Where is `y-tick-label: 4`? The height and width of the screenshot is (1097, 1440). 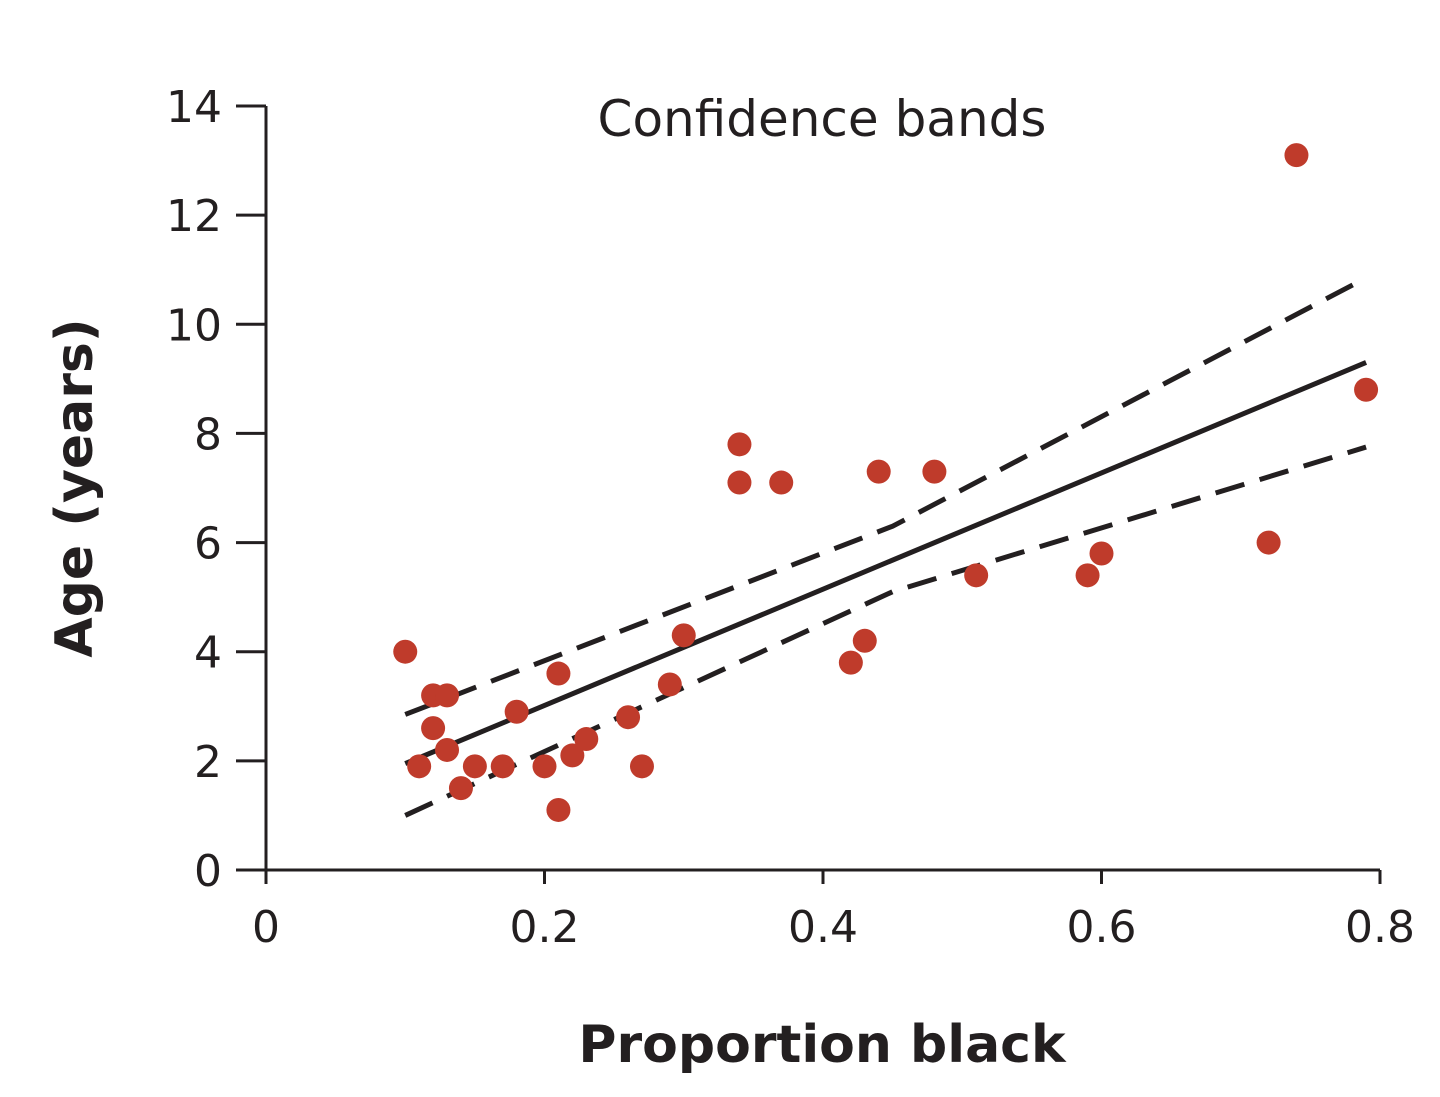 y-tick-label: 4 is located at coordinates (208, 653).